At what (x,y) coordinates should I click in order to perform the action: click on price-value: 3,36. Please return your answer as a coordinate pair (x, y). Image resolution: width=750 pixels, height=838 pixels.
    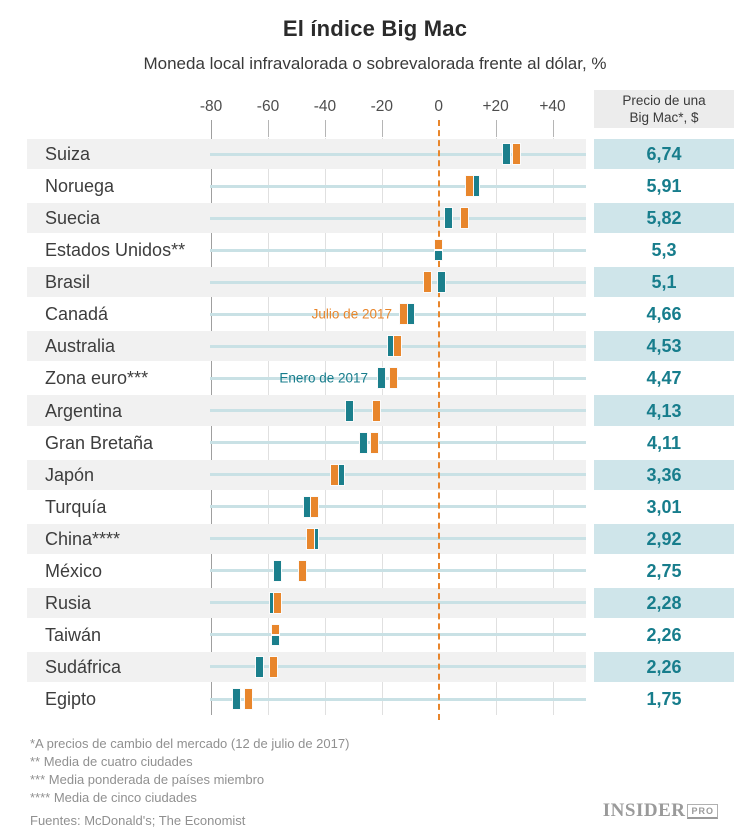
    Looking at the image, I should click on (664, 474).